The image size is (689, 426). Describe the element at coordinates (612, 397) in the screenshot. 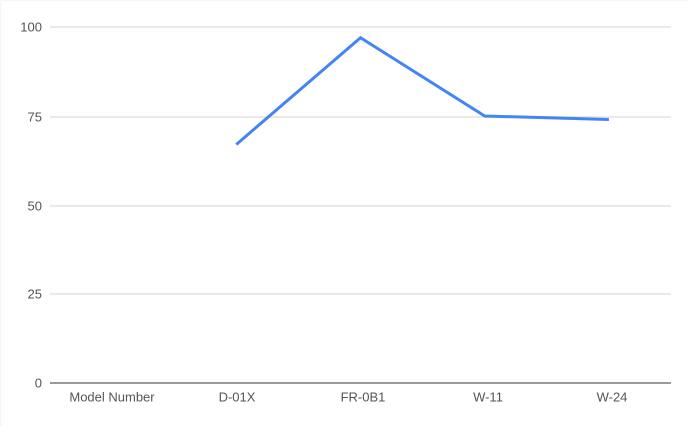

I see `x-tick-label-w-24: W-24` at that location.